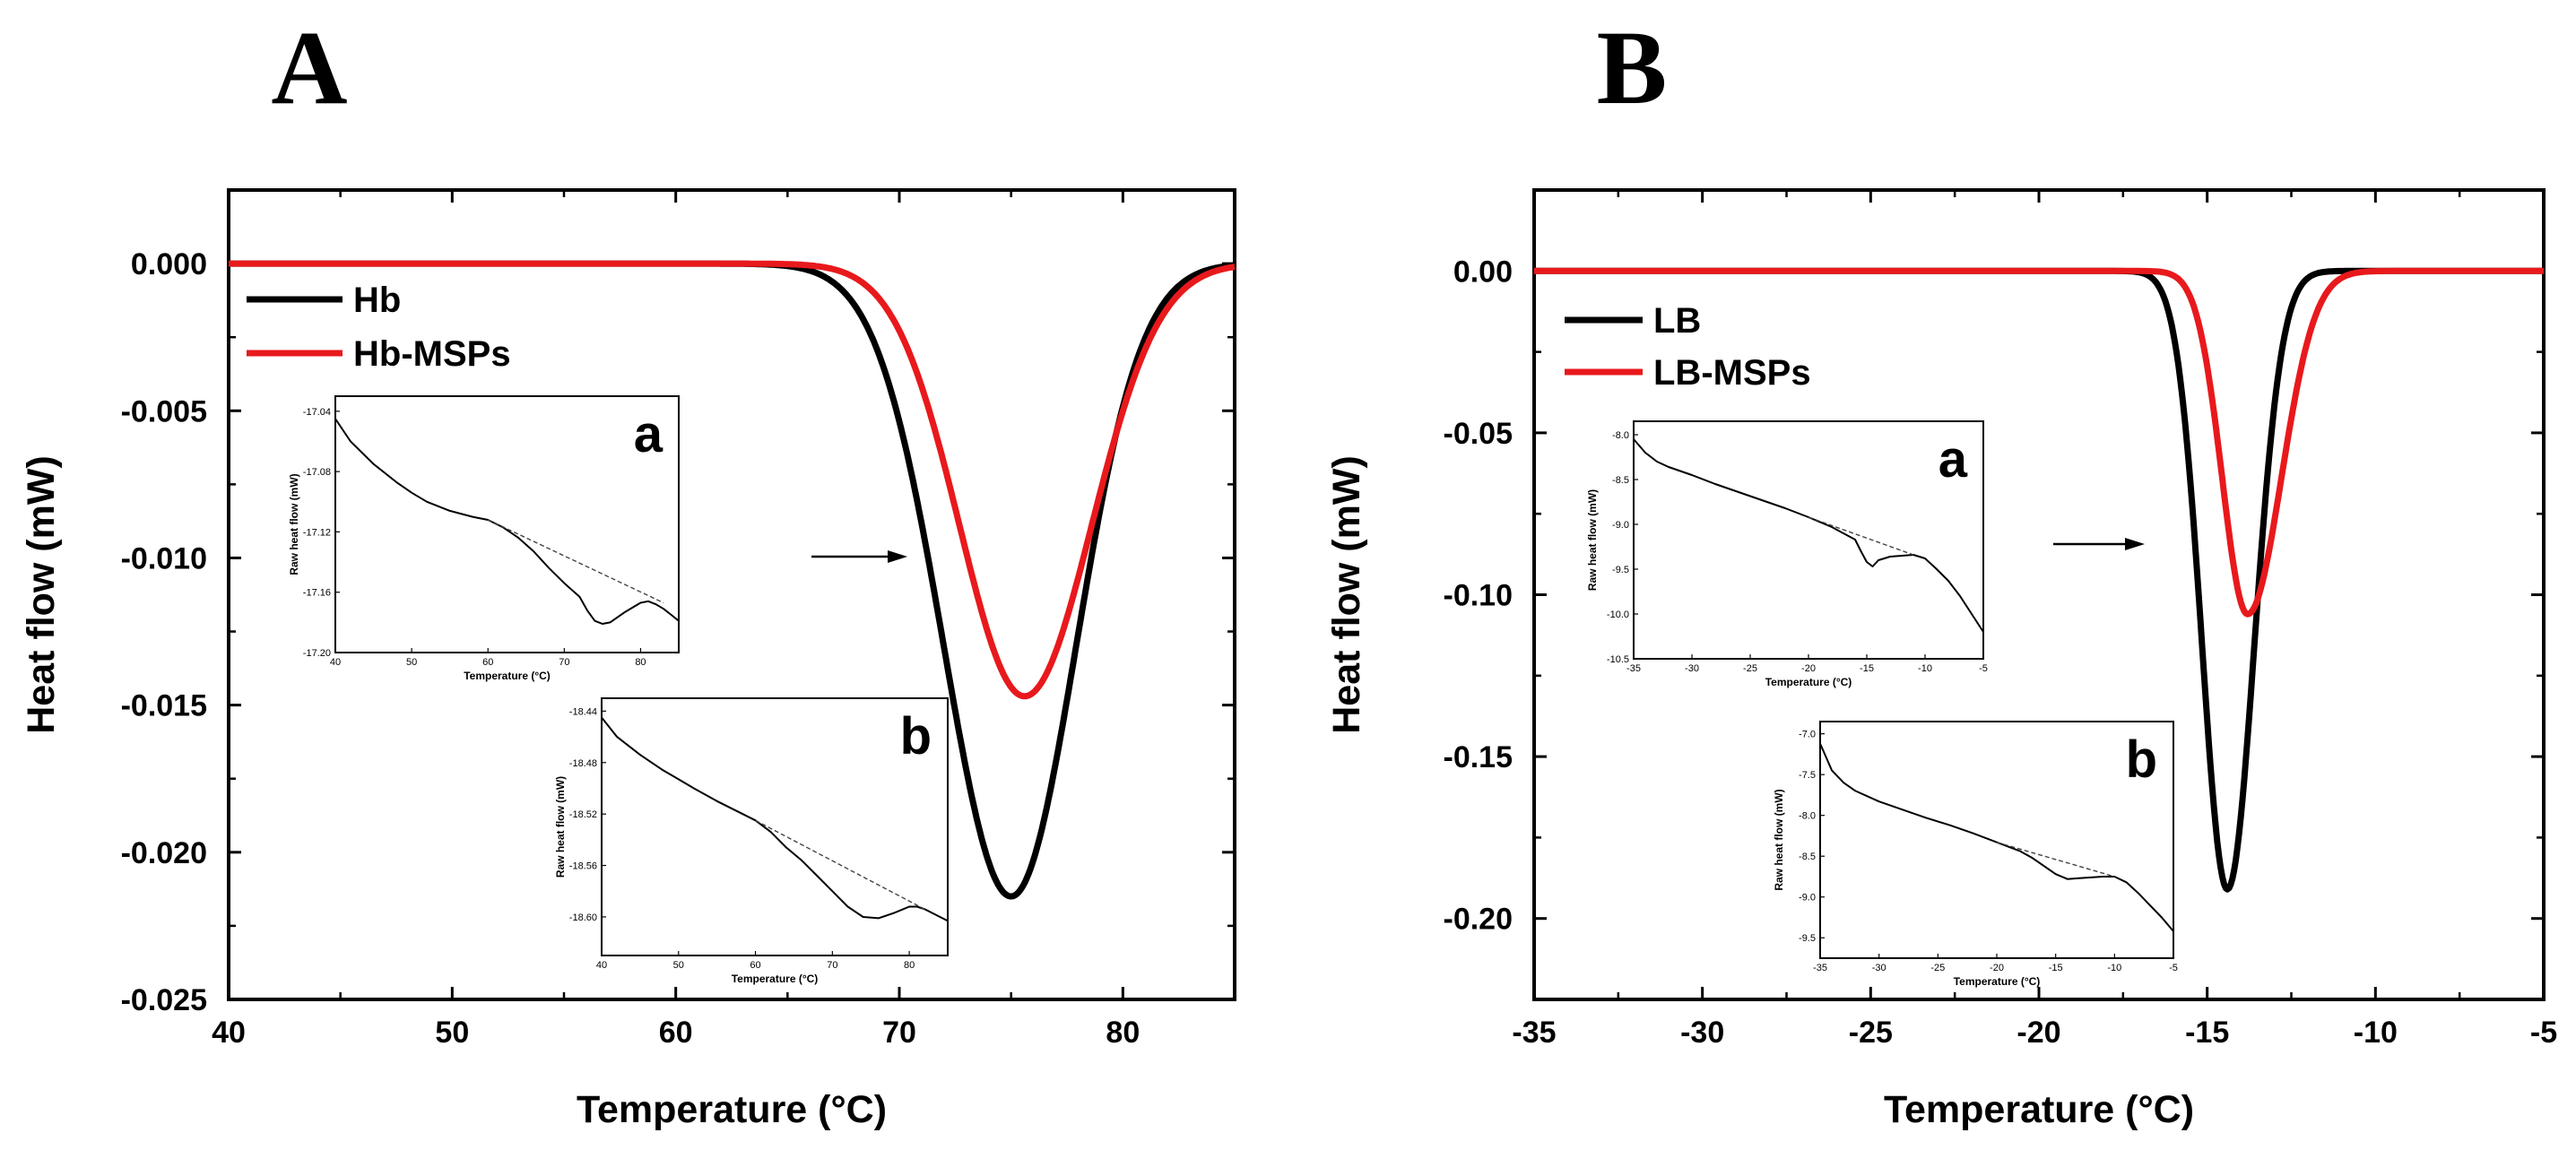  I want to click on y-tick-label: -0.15, so click(1479, 757).